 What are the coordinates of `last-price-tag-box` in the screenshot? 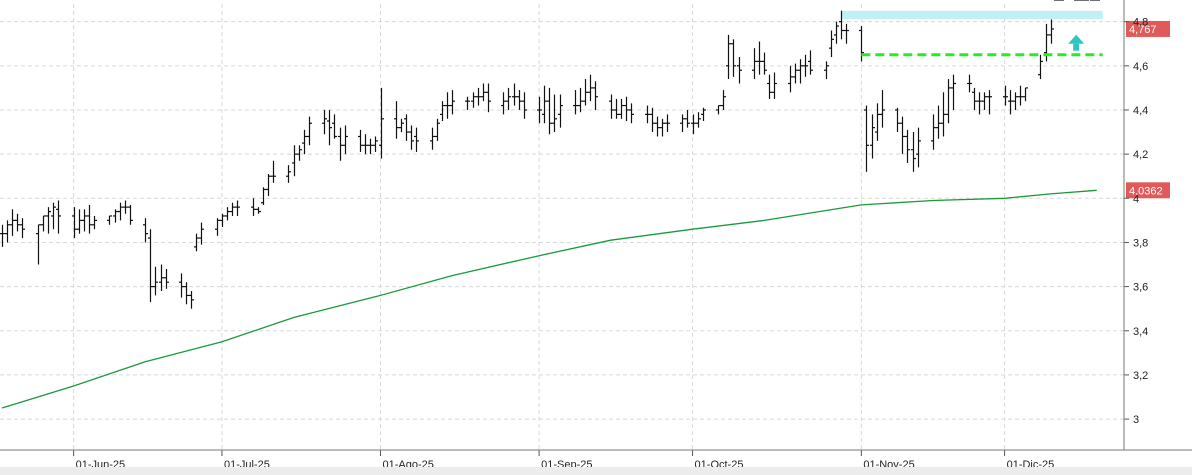 It's located at (1148, 28).